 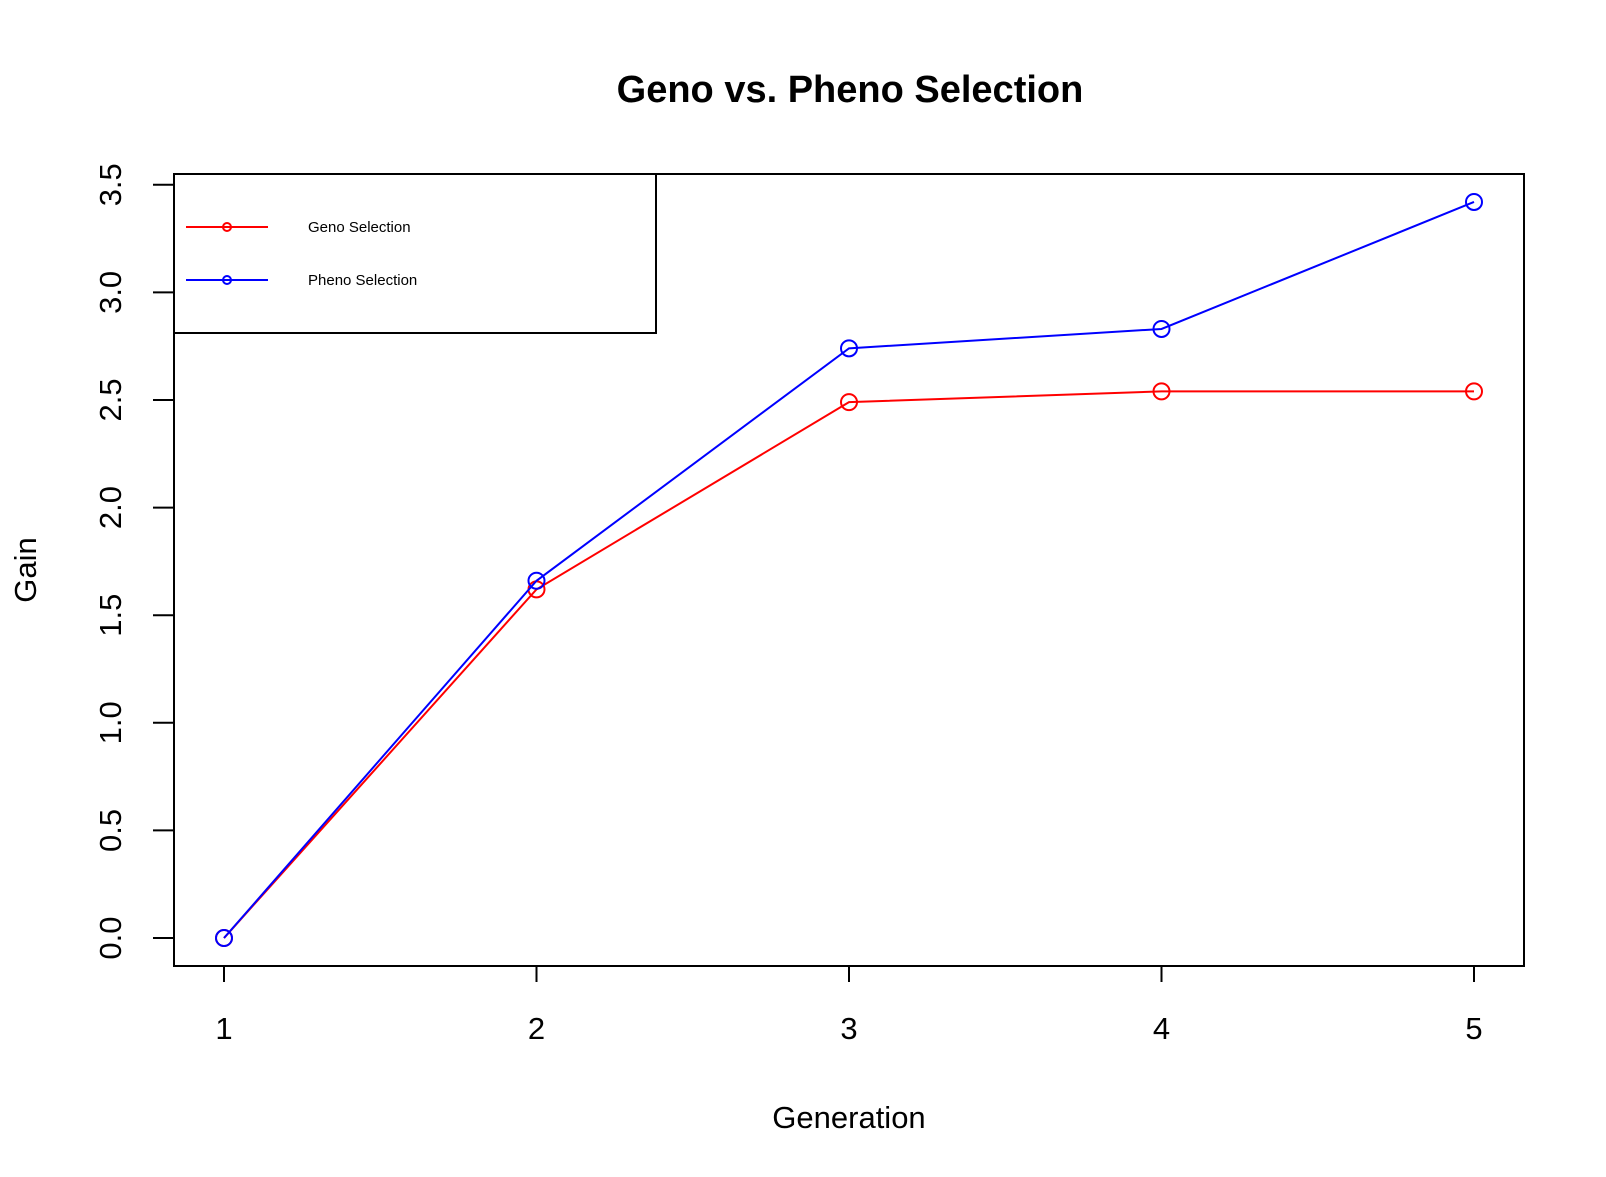 What do you see at coordinates (110, 615) in the screenshot?
I see `y-tick-label: 1.5` at bounding box center [110, 615].